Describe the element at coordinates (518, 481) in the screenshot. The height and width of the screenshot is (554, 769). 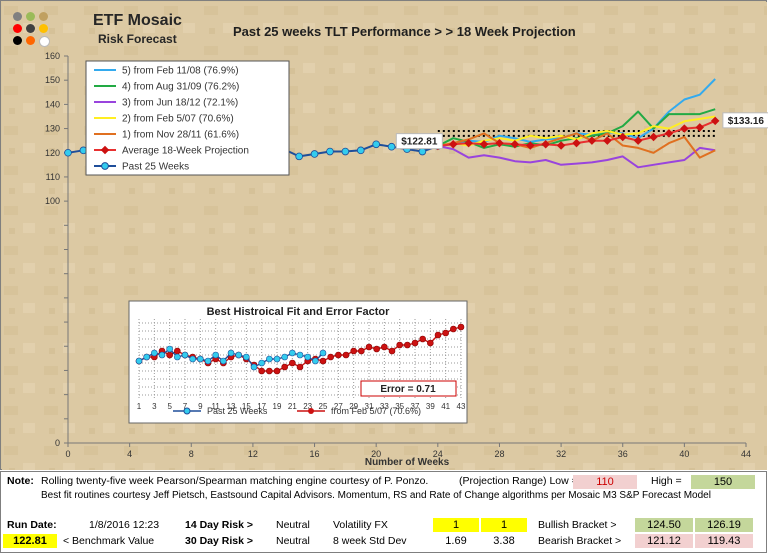
I see `projection-range-label: (Projection Range) Low =` at that location.